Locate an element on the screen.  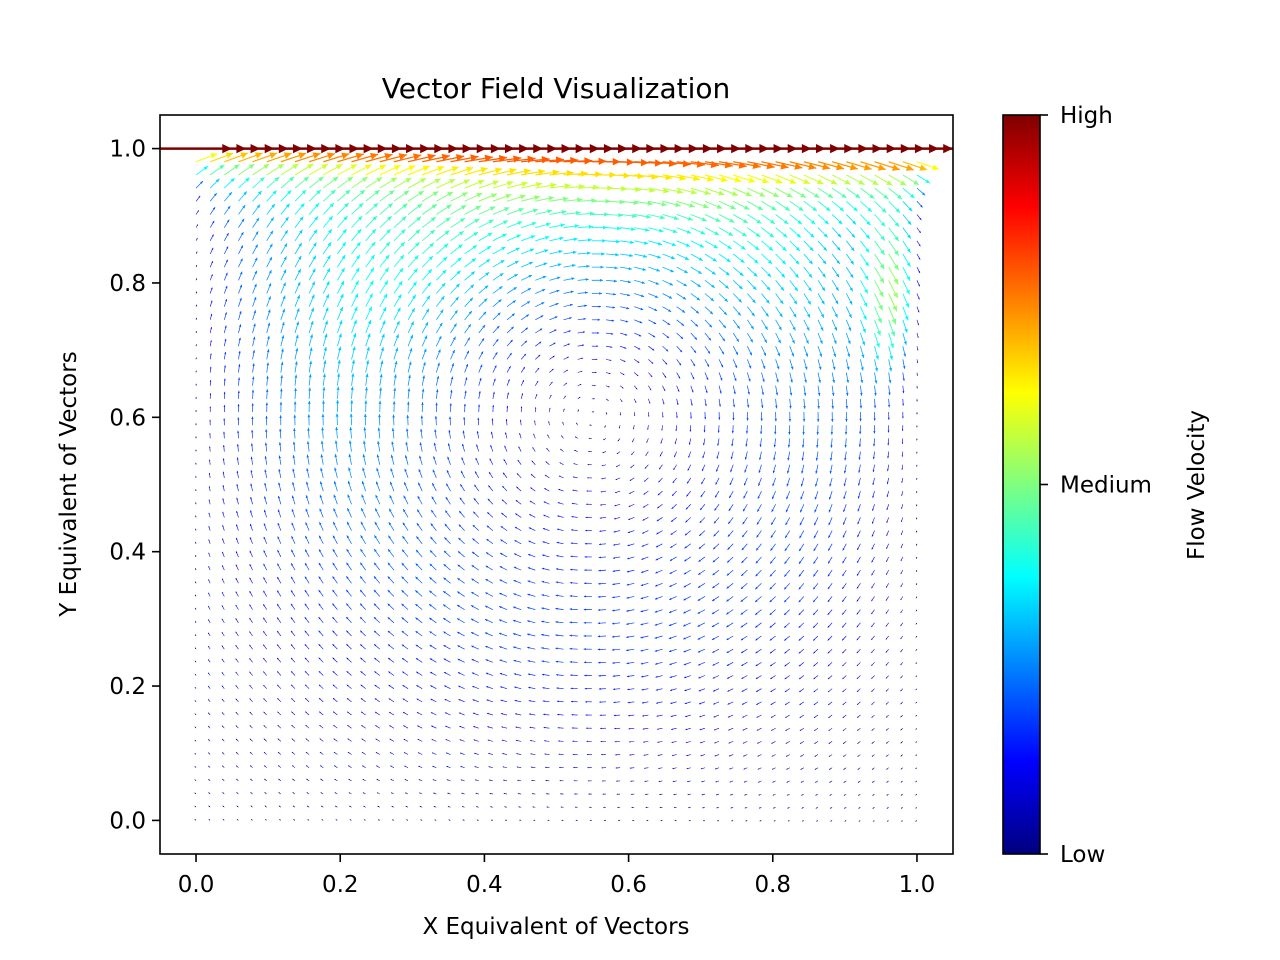
x-axis-label: X Equivalent of Vectors is located at coordinates (555, 927).